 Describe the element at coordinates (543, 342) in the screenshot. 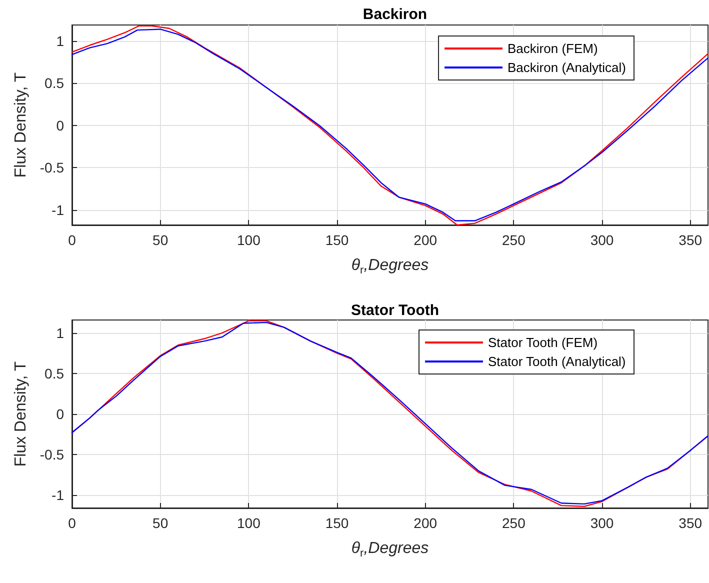

I see `legend-label: Stator Tooth (FEM)` at that location.